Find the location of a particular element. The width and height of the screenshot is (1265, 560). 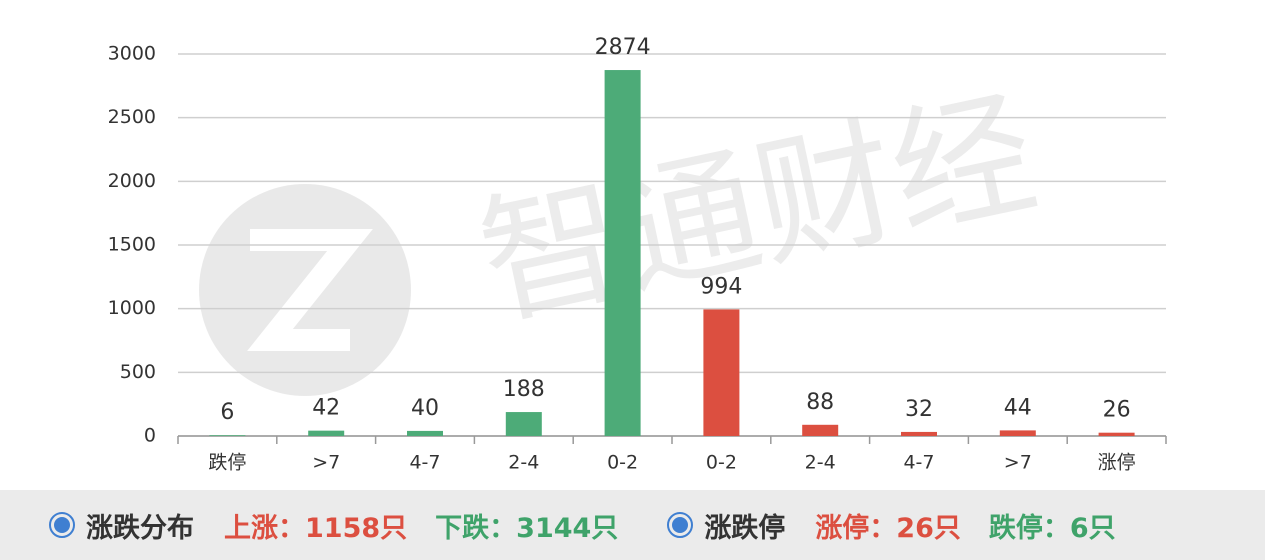

data-label: 32 is located at coordinates (919, 409).